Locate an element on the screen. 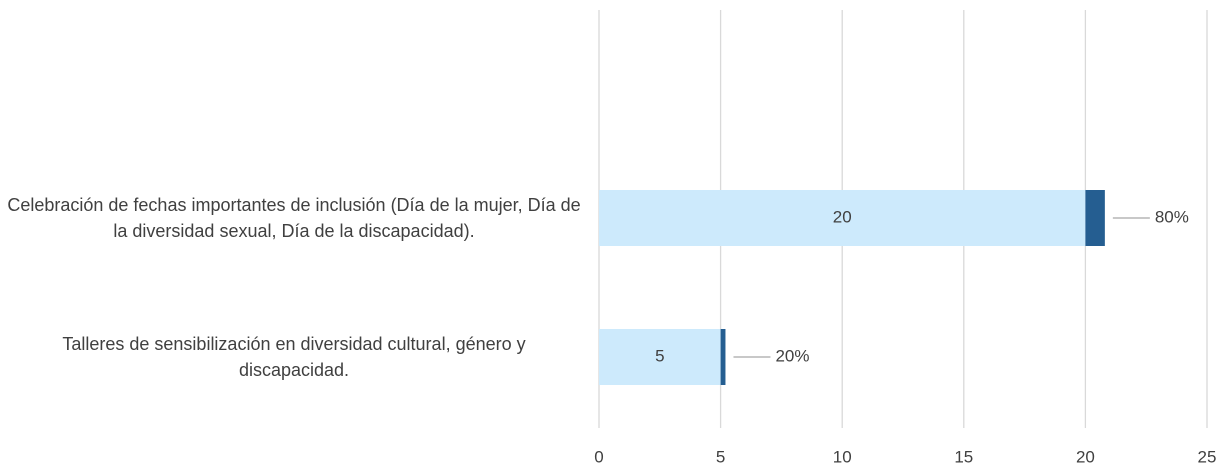 This screenshot has width=1225, height=470. x-tick-label: 0 is located at coordinates (598, 456).